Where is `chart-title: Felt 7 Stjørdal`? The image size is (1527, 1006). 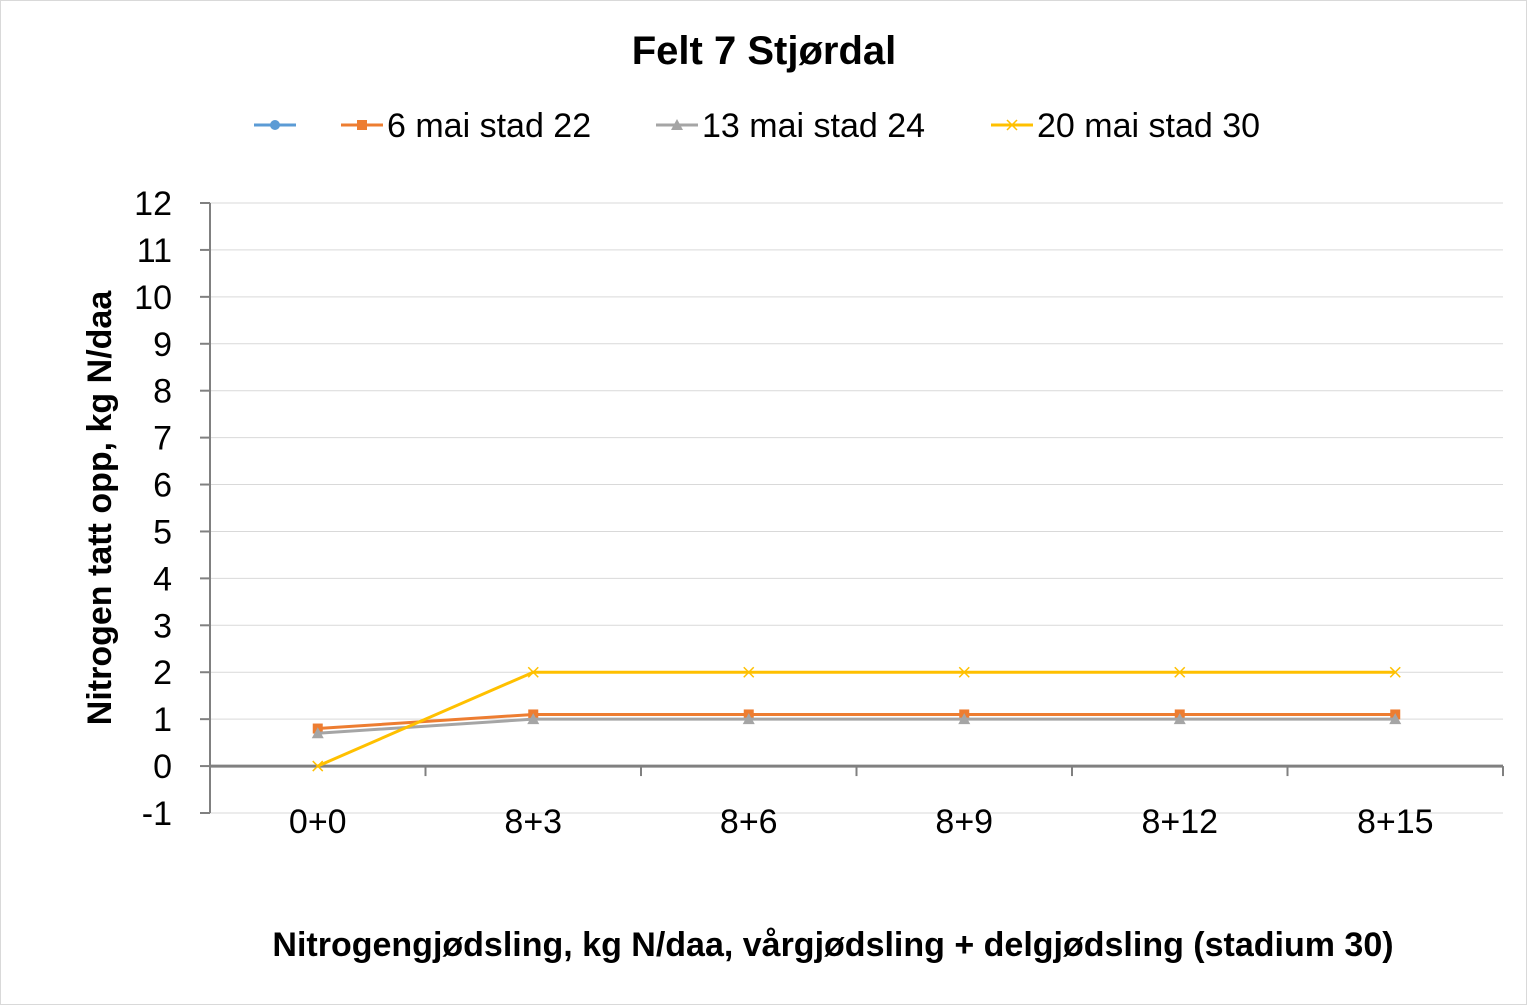
chart-title: Felt 7 Stjørdal is located at coordinates (764, 51).